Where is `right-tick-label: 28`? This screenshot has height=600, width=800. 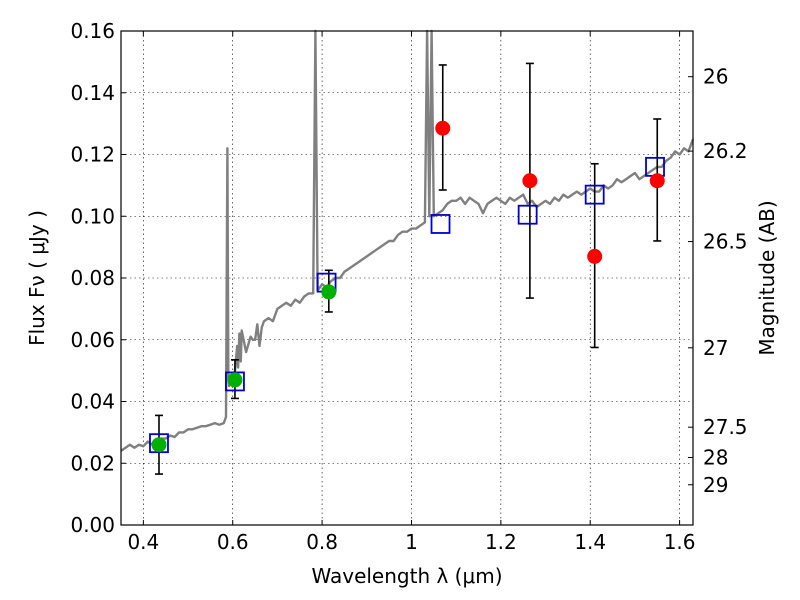 right-tick-label: 28 is located at coordinates (715, 457).